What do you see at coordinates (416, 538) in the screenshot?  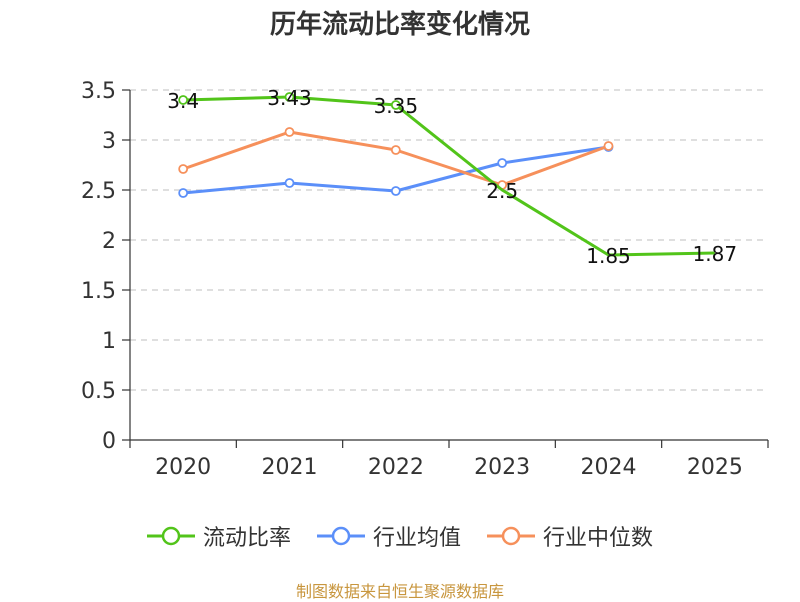 I see `legend-label-industry-mean: 行业均值` at bounding box center [416, 538].